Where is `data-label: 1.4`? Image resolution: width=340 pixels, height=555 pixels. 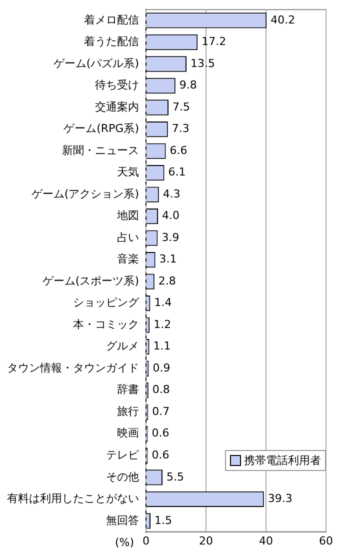
data-label: 1.4 is located at coordinates (163, 303).